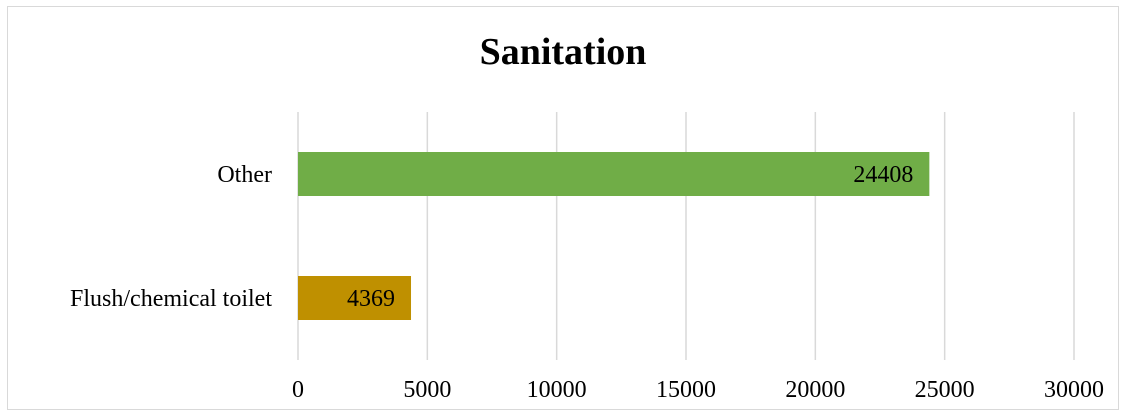 The image size is (1126, 416). What do you see at coordinates (686, 390) in the screenshot?
I see `x-tick-label-15000: 15000` at bounding box center [686, 390].